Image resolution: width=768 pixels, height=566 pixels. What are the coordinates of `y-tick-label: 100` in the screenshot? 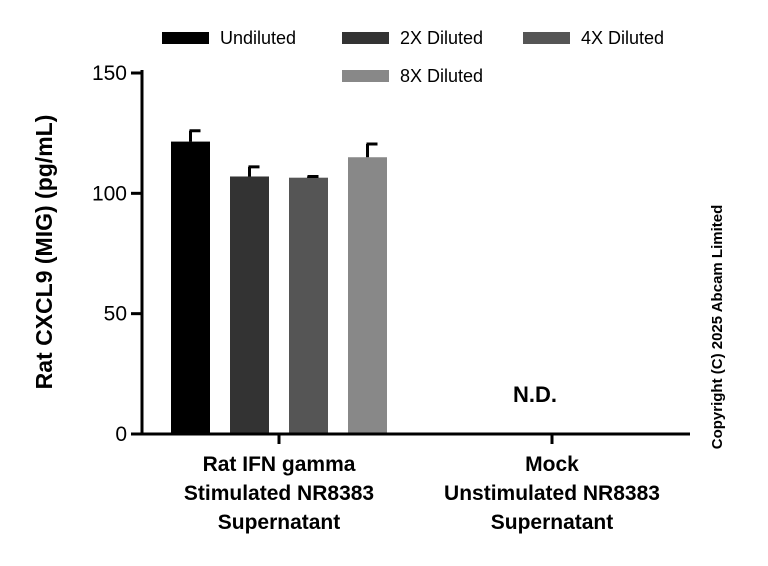 It's located at (109, 193).